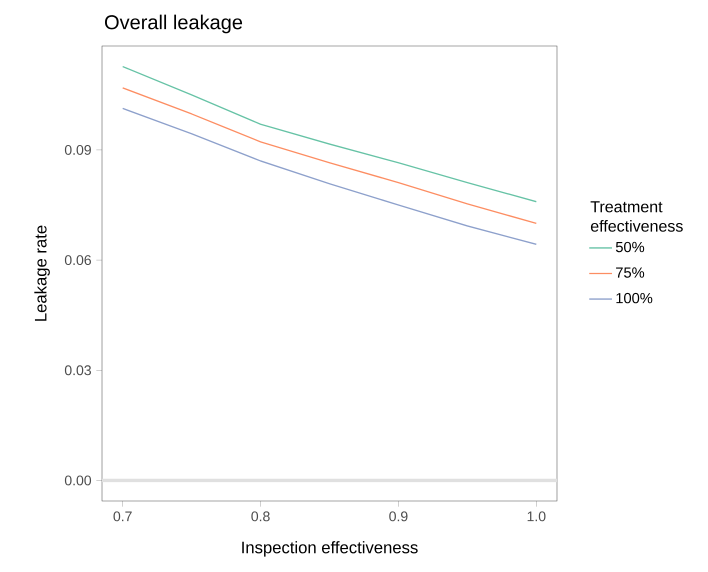 Image resolution: width=708 pixels, height=572 pixels. I want to click on y-tick-label: 0.03, so click(77, 370).